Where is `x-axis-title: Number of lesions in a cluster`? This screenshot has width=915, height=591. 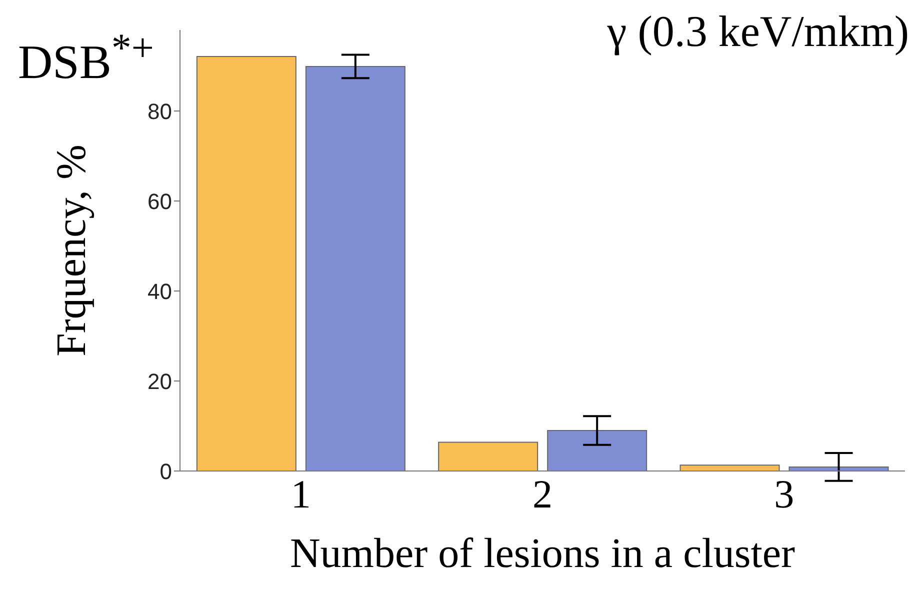 x-axis-title: Number of lesions in a cluster is located at coordinates (543, 554).